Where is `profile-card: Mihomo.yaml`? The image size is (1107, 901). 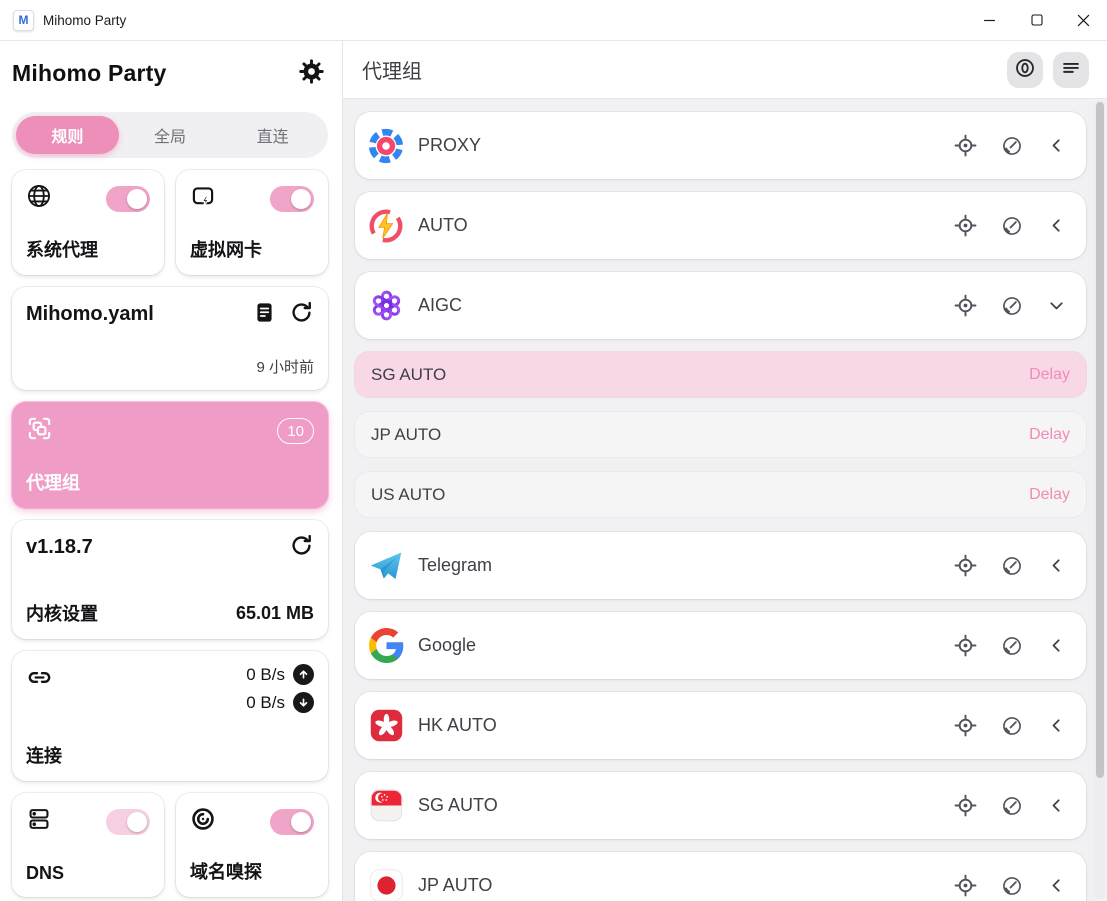
profile-card: Mihomo.yaml is located at coordinates (170, 338).